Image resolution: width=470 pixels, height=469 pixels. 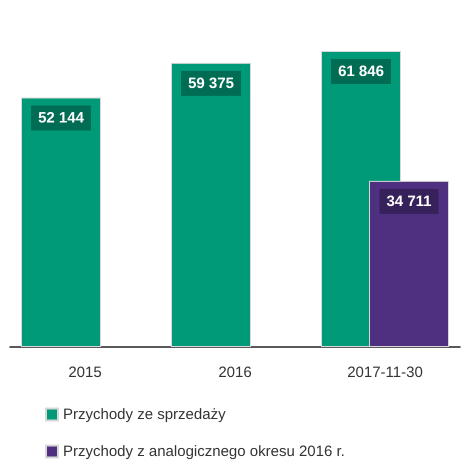 I want to click on data-label: 52 144, so click(x=61, y=117).